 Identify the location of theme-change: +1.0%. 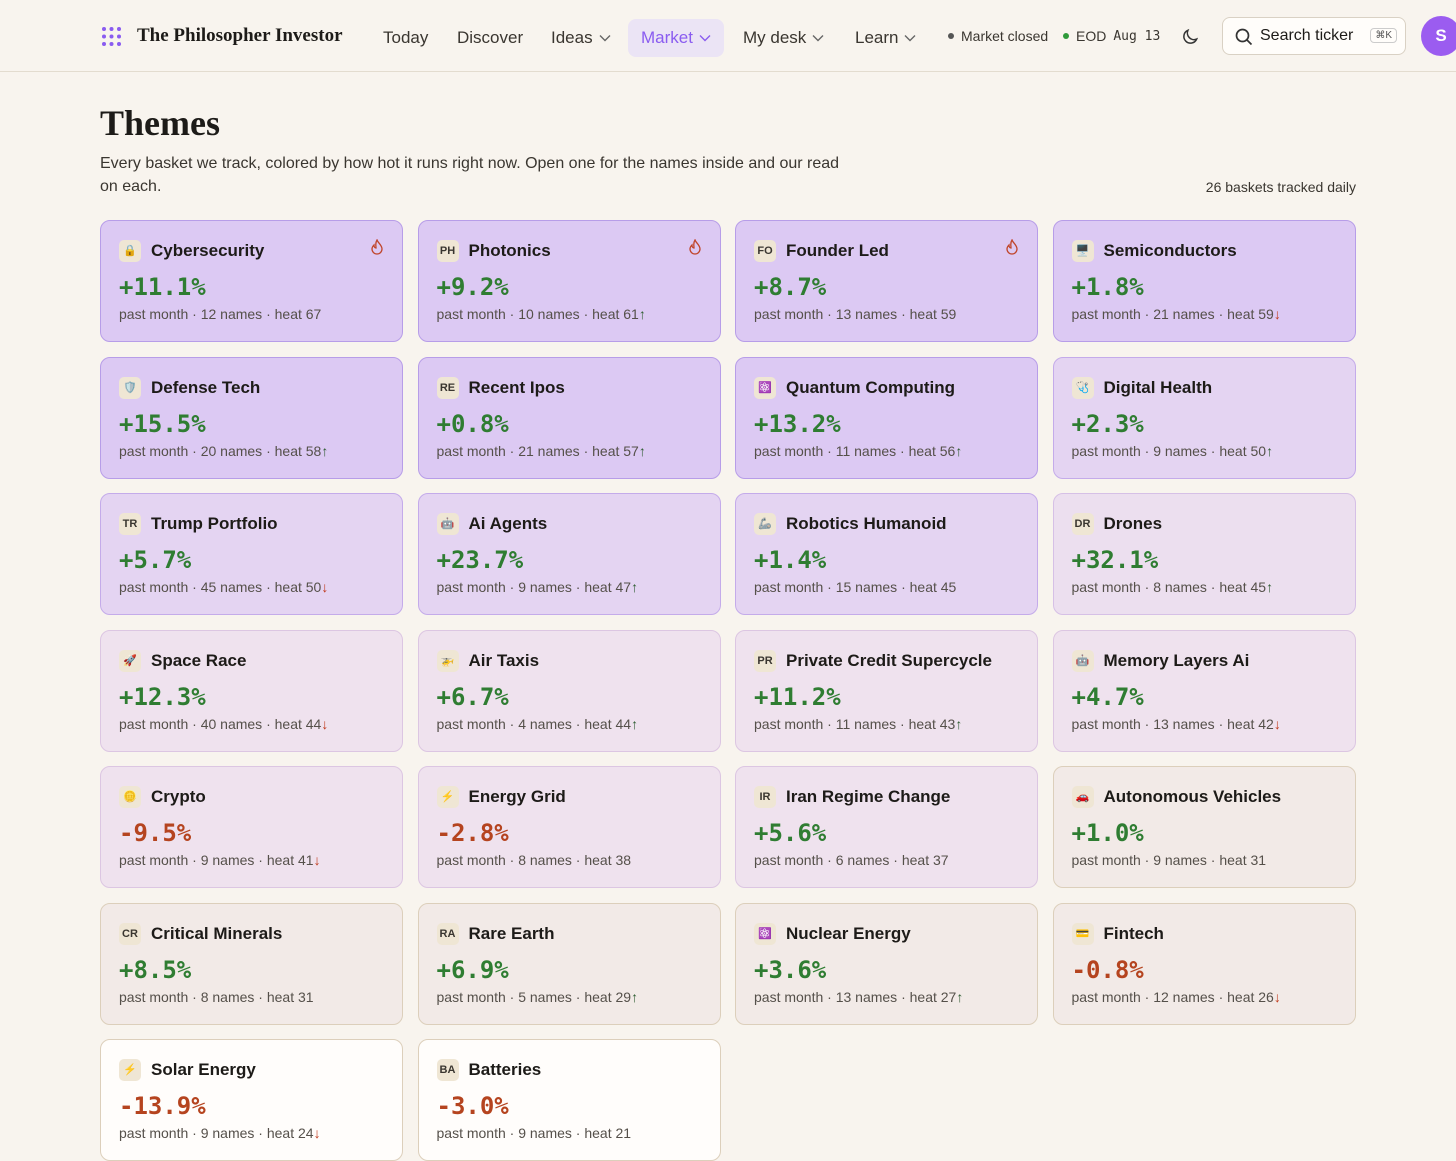
(1107, 833).